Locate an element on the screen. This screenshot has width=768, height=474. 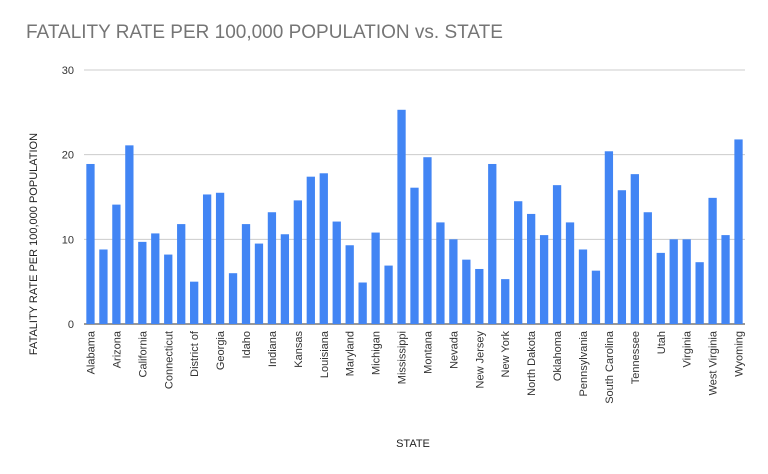
bar-arkansas is located at coordinates (129, 234).